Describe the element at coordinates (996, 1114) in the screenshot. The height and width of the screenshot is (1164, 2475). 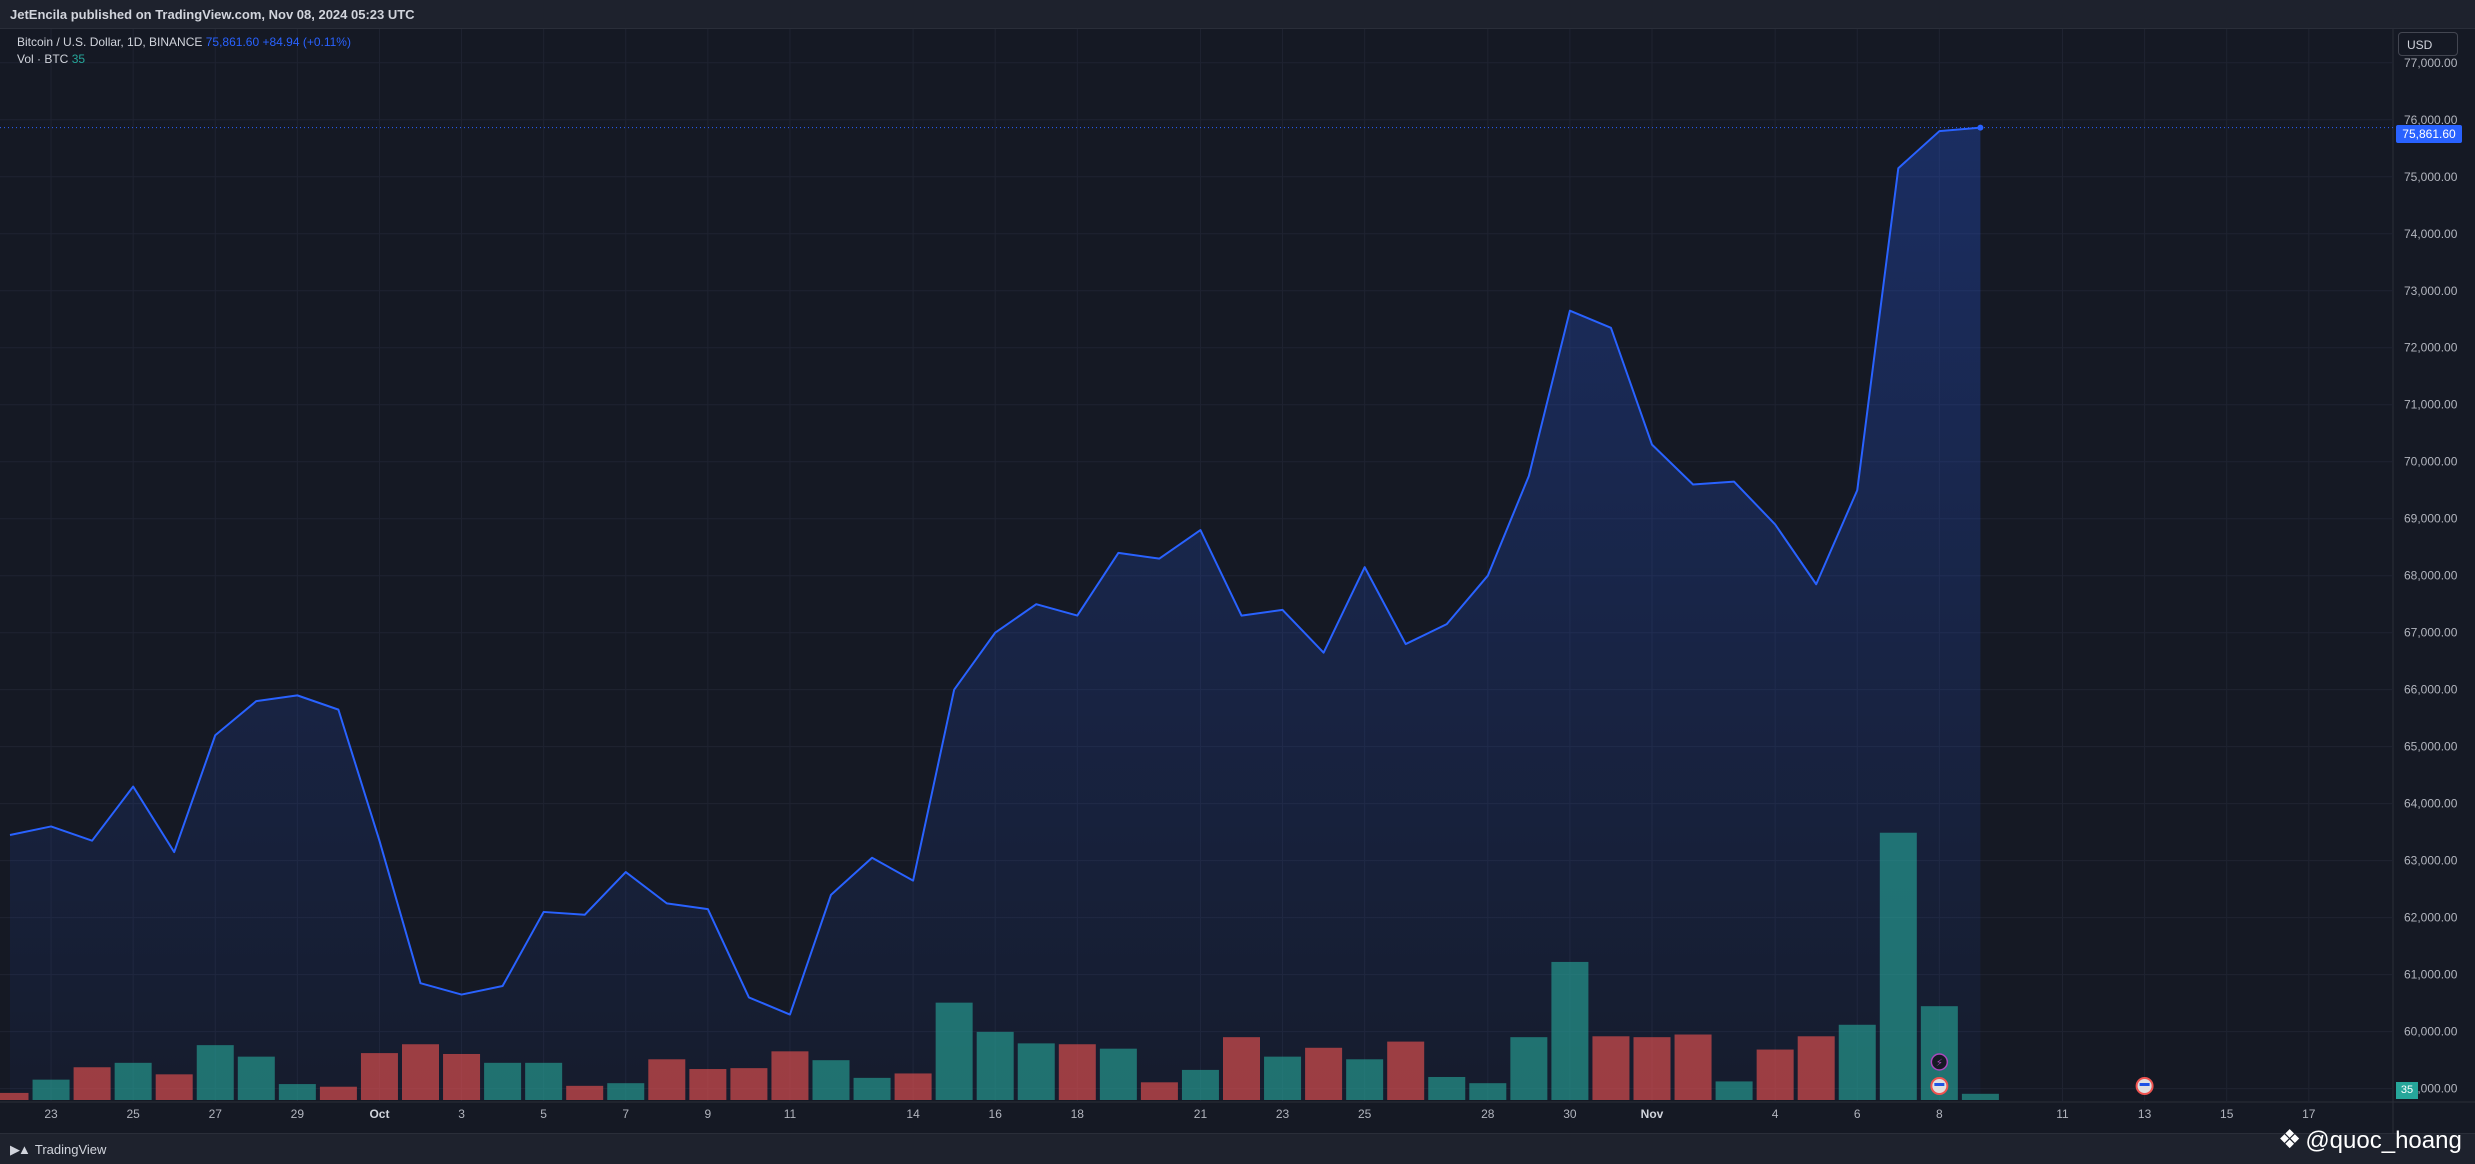
I see `x-tick-label: 16` at that location.